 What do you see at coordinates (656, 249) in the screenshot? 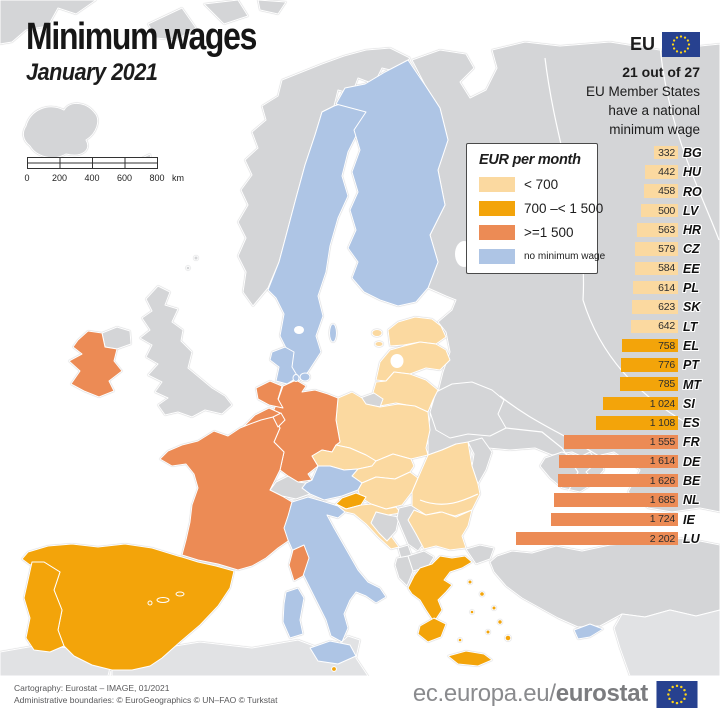
I see `wage-bar: 579` at bounding box center [656, 249].